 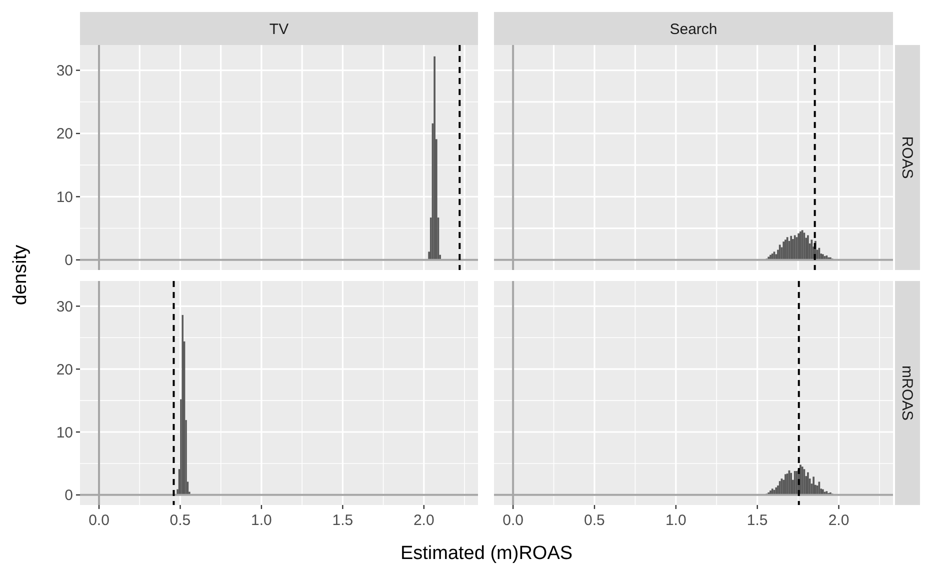 I want to click on y2-axis-title: ROAS, so click(x=907, y=157).